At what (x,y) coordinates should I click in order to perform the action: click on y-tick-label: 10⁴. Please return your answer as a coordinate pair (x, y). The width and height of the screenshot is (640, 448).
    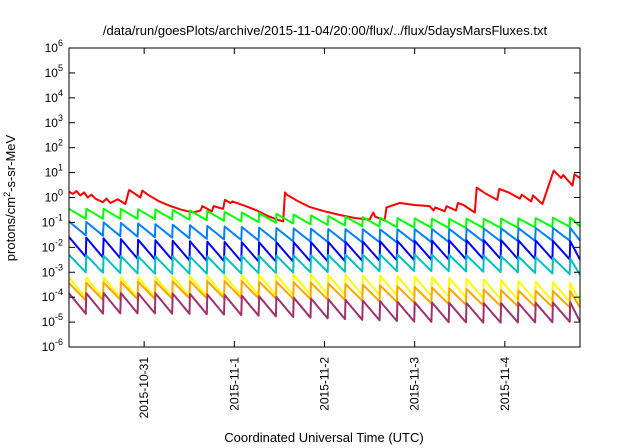
    Looking at the image, I should click on (54, 96).